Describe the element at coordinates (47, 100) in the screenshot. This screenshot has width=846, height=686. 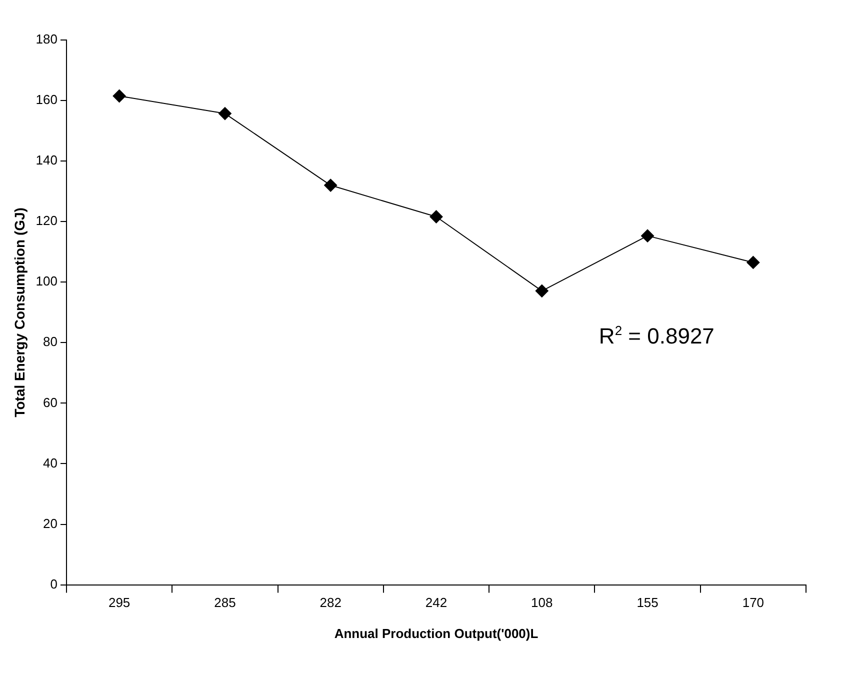
I see `y-tick-label: 160` at that location.